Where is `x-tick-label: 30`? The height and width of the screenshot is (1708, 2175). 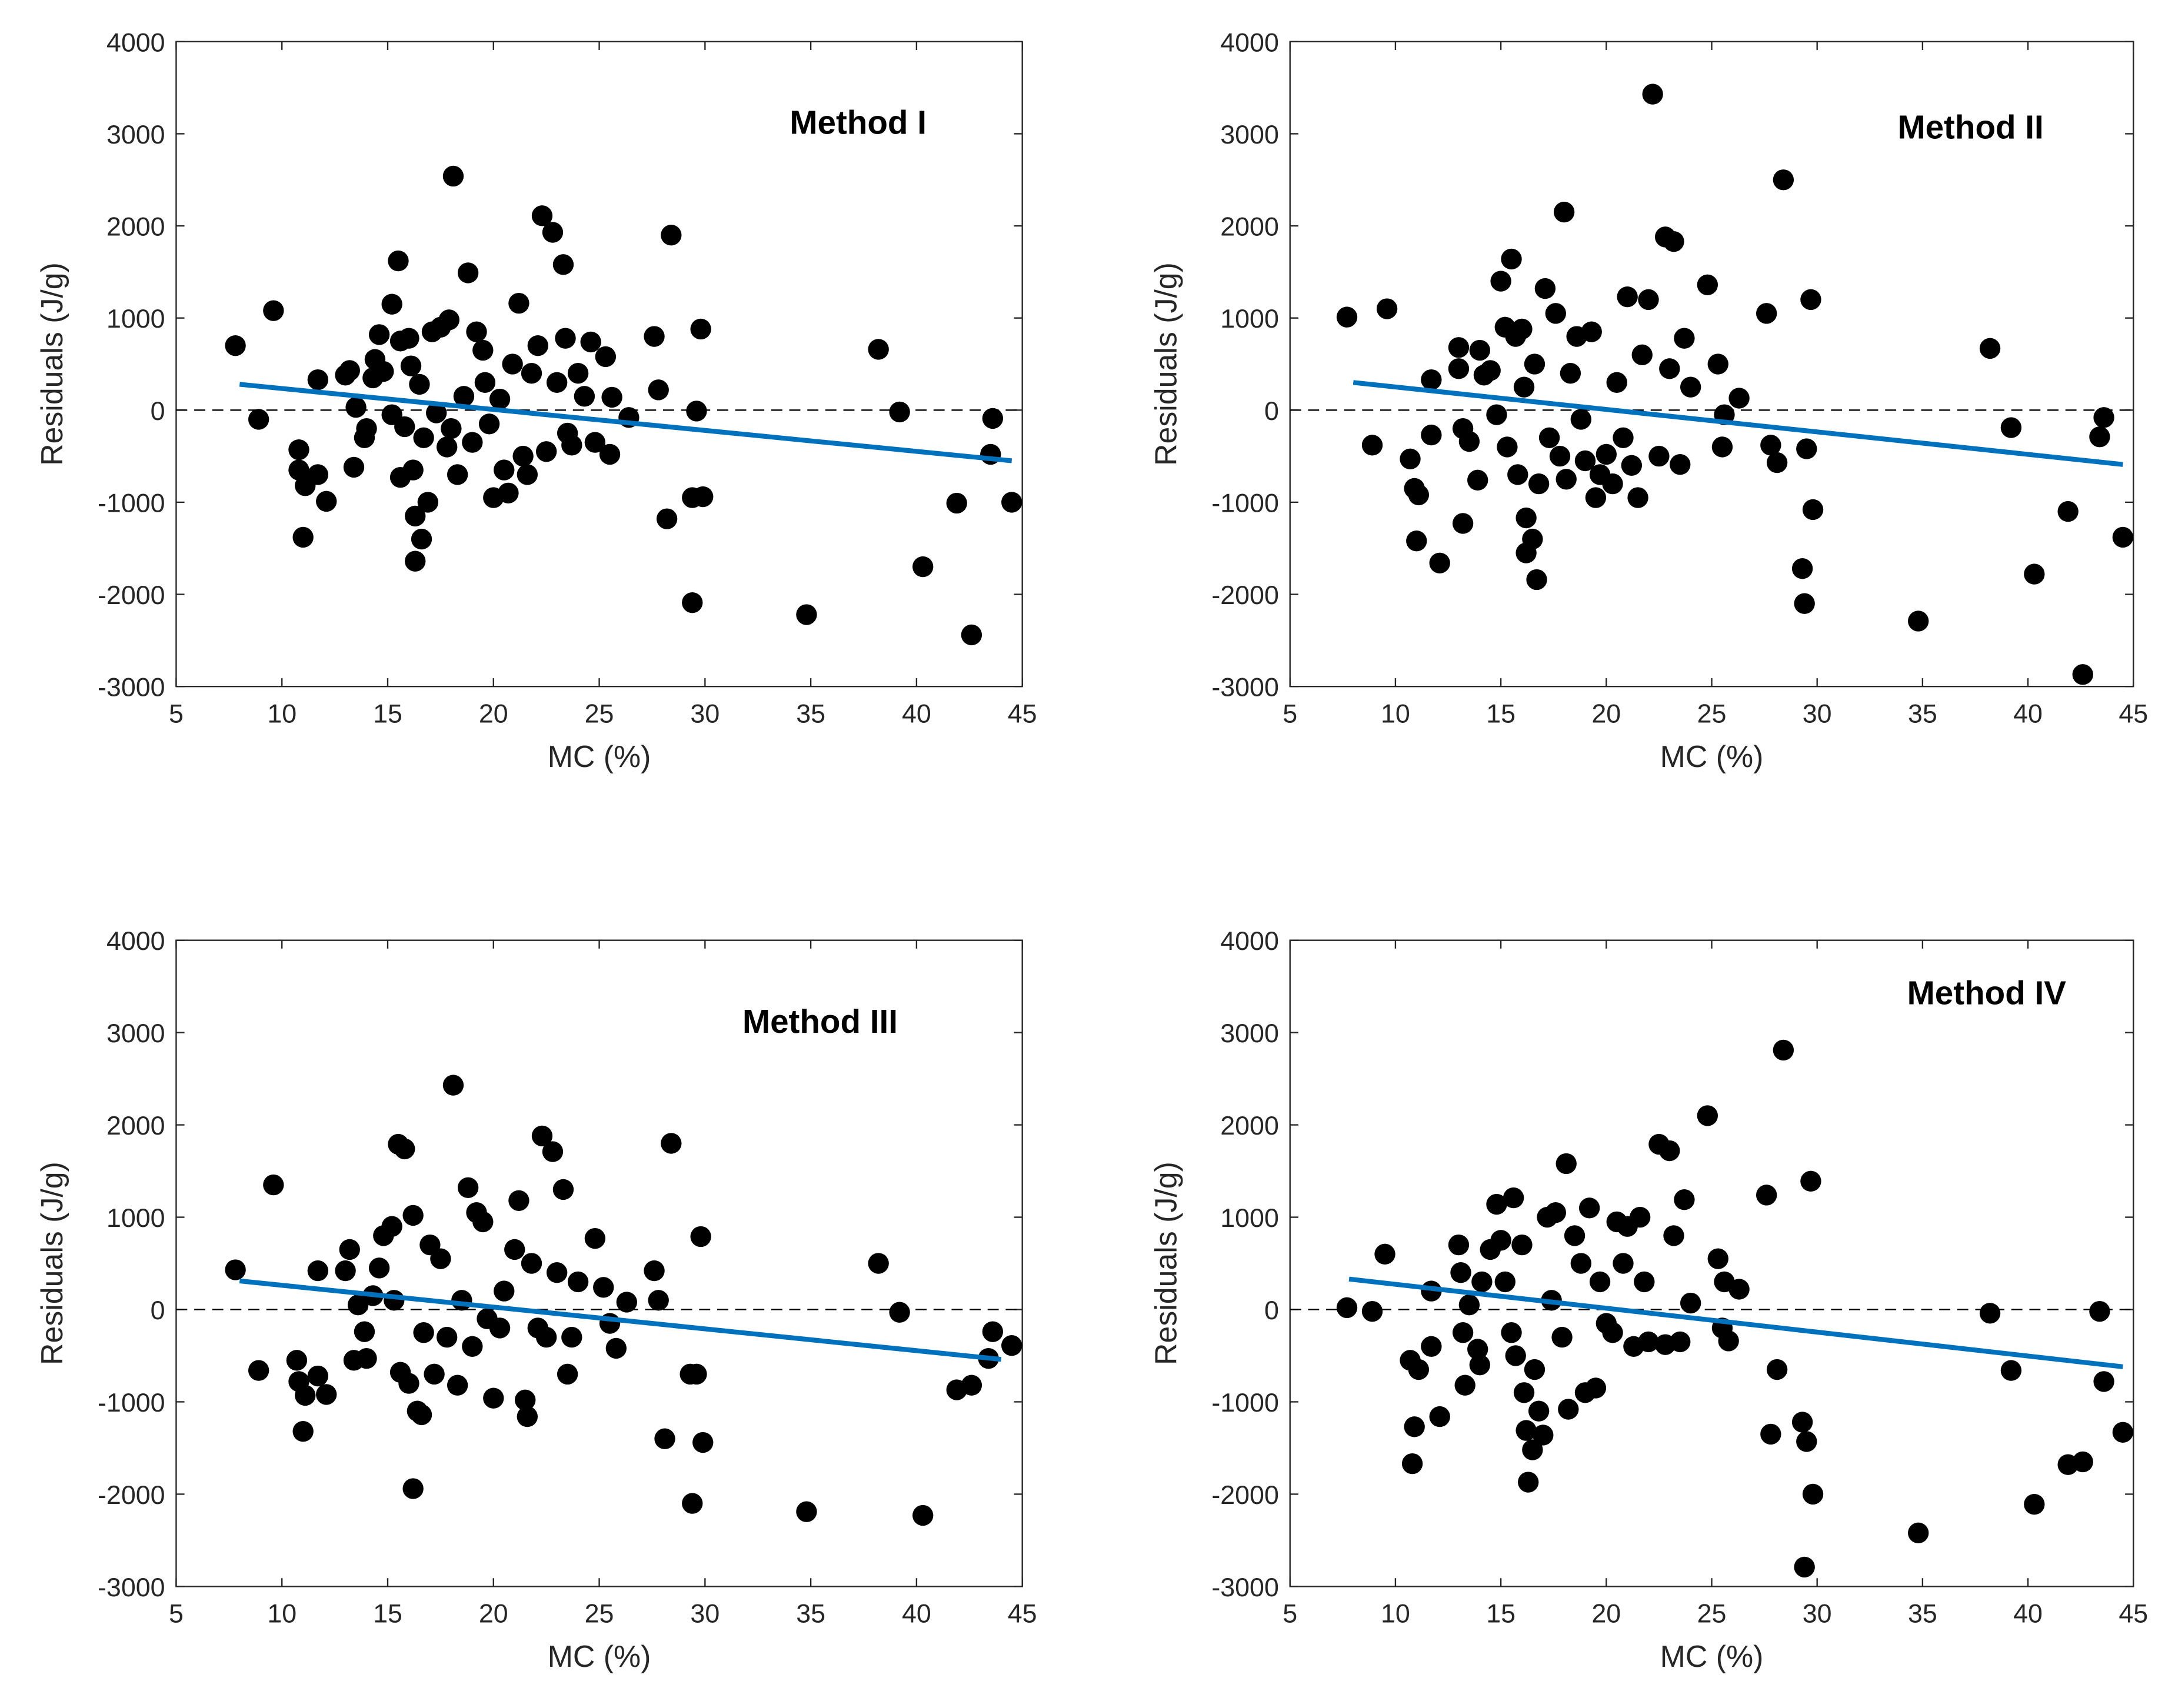 x-tick-label: 30 is located at coordinates (1817, 713).